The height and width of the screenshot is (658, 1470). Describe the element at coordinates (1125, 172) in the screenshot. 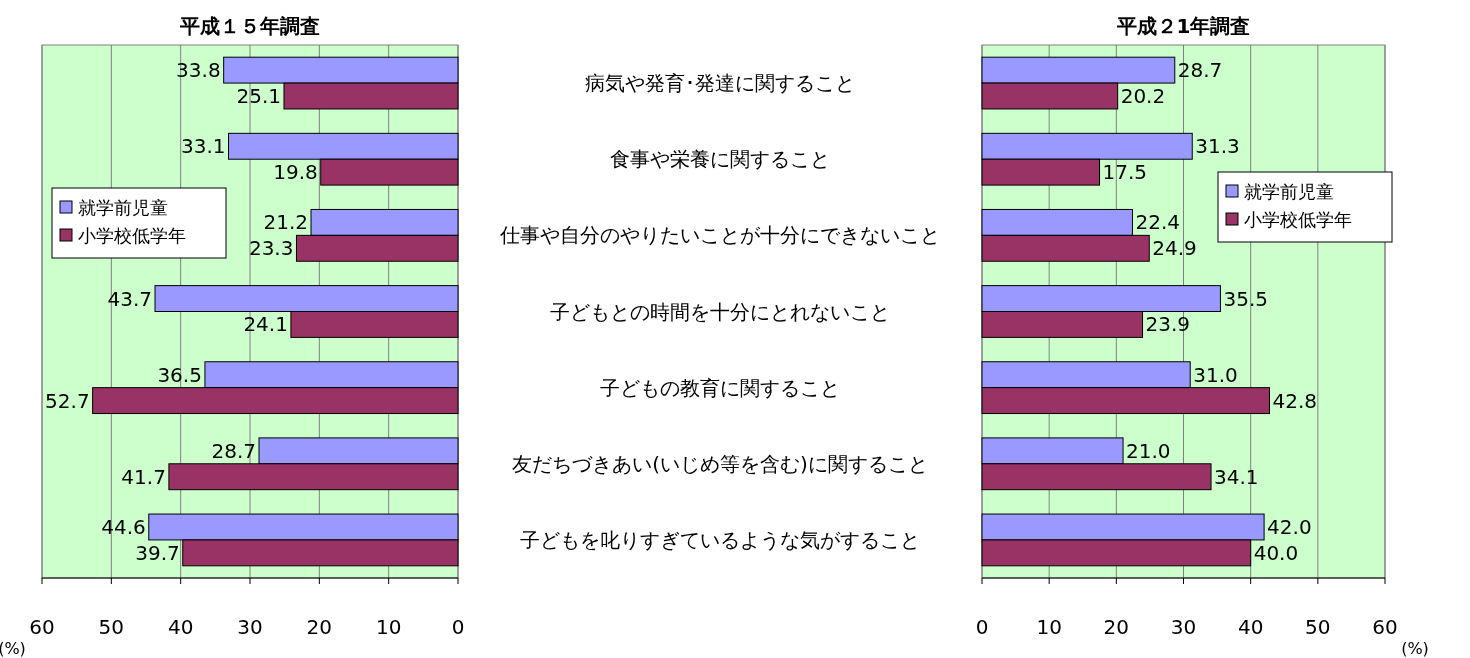

I see `data-label: 17.5` at that location.